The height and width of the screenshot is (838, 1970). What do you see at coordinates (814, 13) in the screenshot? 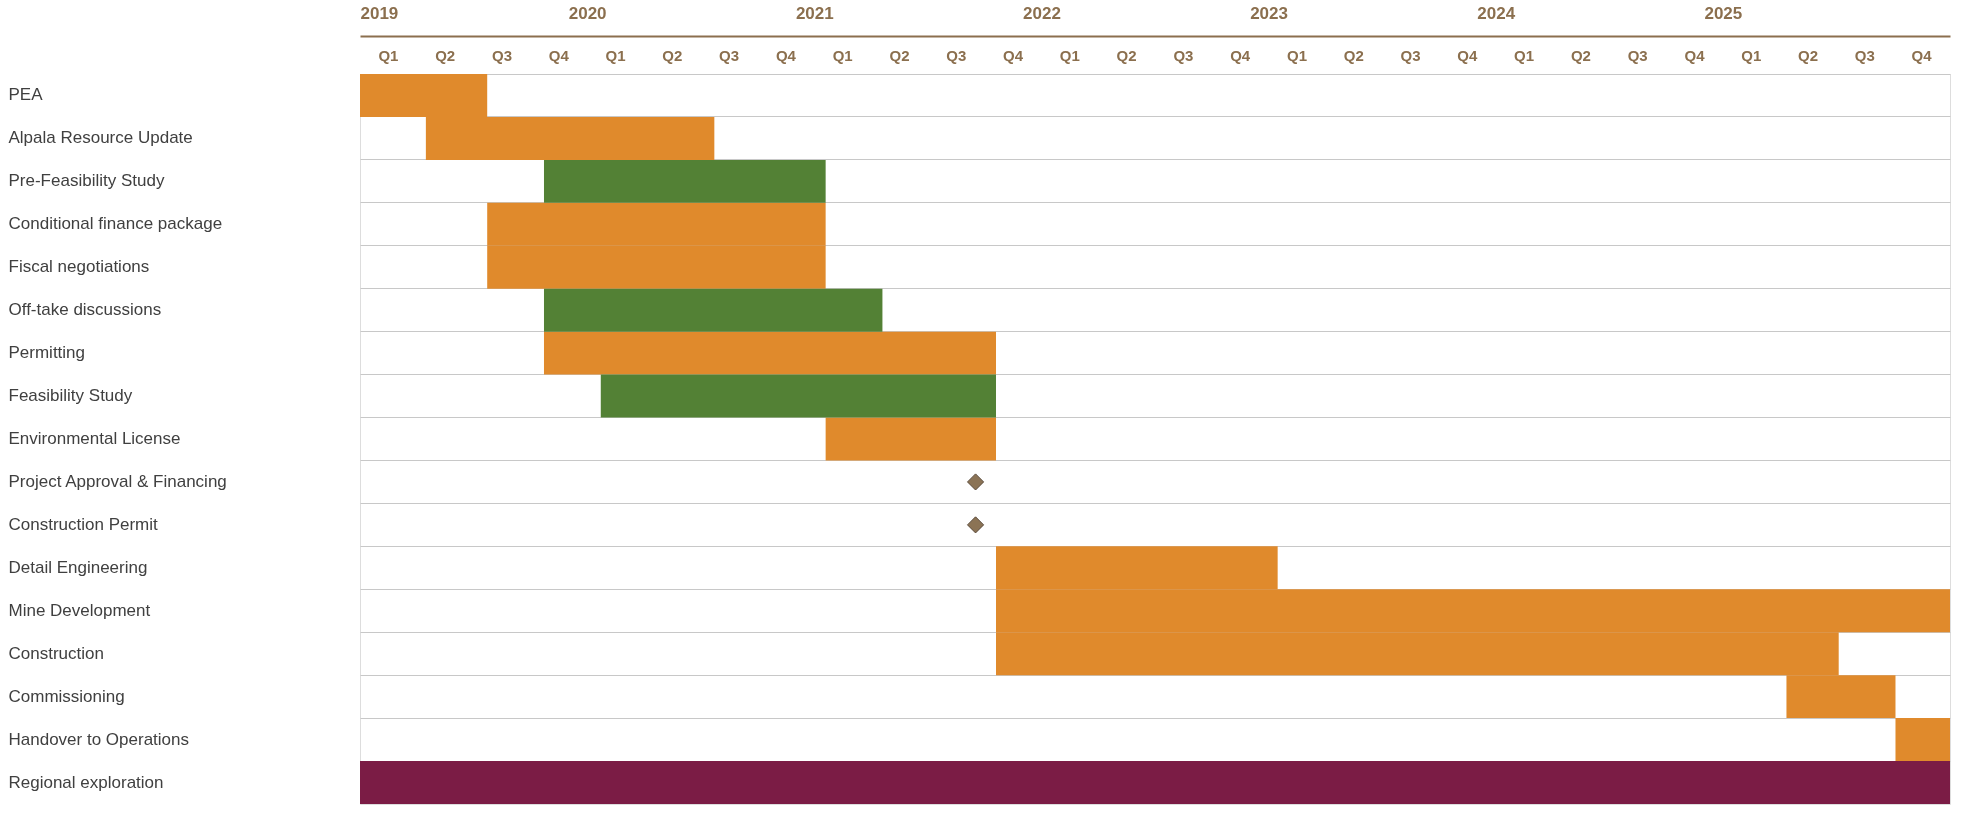
I see `x-tick-label: 2021` at bounding box center [814, 13].